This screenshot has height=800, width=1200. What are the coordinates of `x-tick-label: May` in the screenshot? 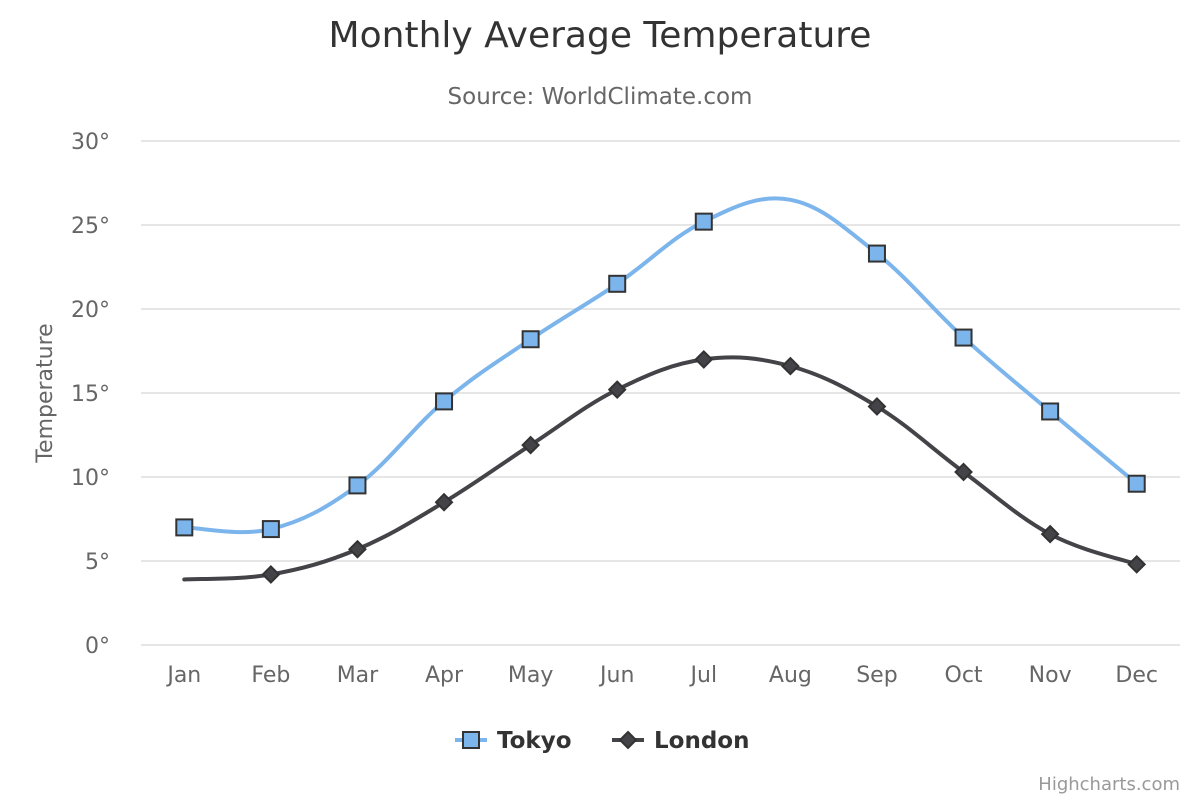 It's located at (530, 675).